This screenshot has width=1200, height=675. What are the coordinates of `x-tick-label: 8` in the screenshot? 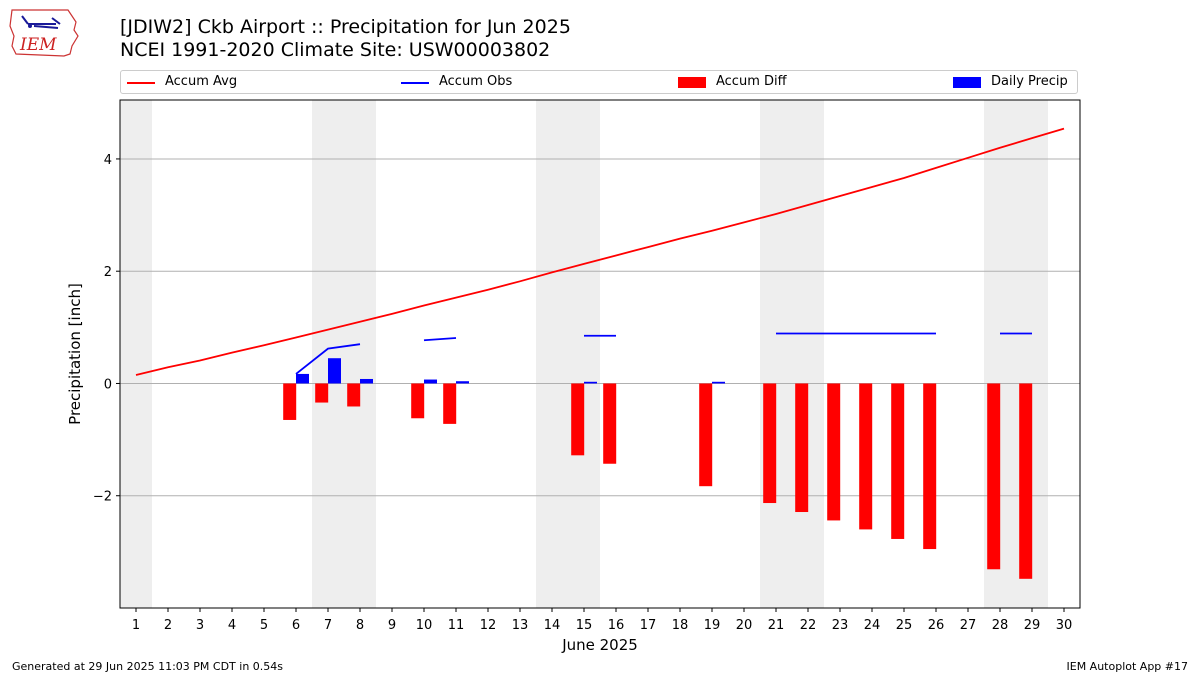 It's located at (360, 625).